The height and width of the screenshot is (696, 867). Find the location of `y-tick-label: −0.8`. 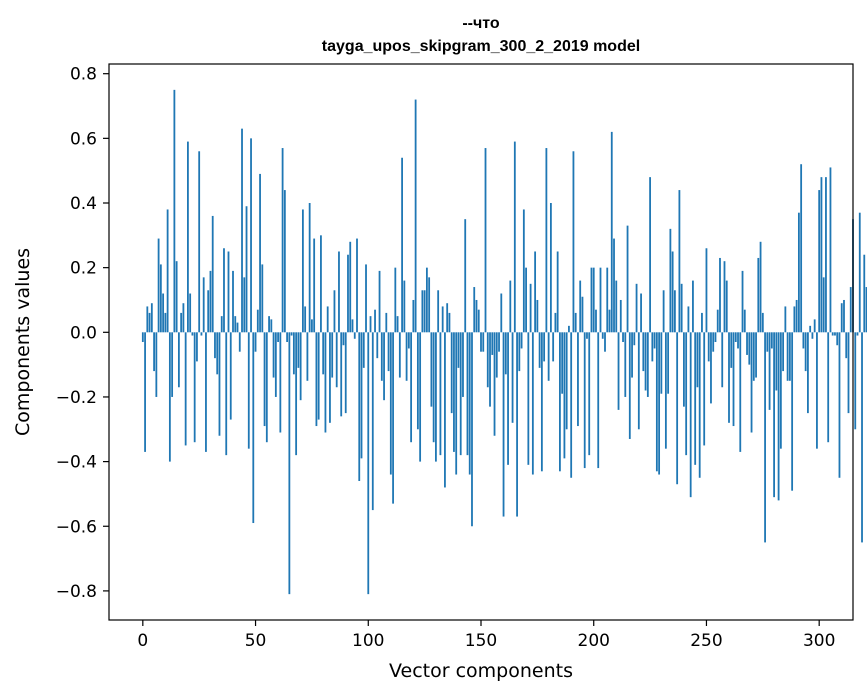

y-tick-label: −0.8 is located at coordinates (76, 592).